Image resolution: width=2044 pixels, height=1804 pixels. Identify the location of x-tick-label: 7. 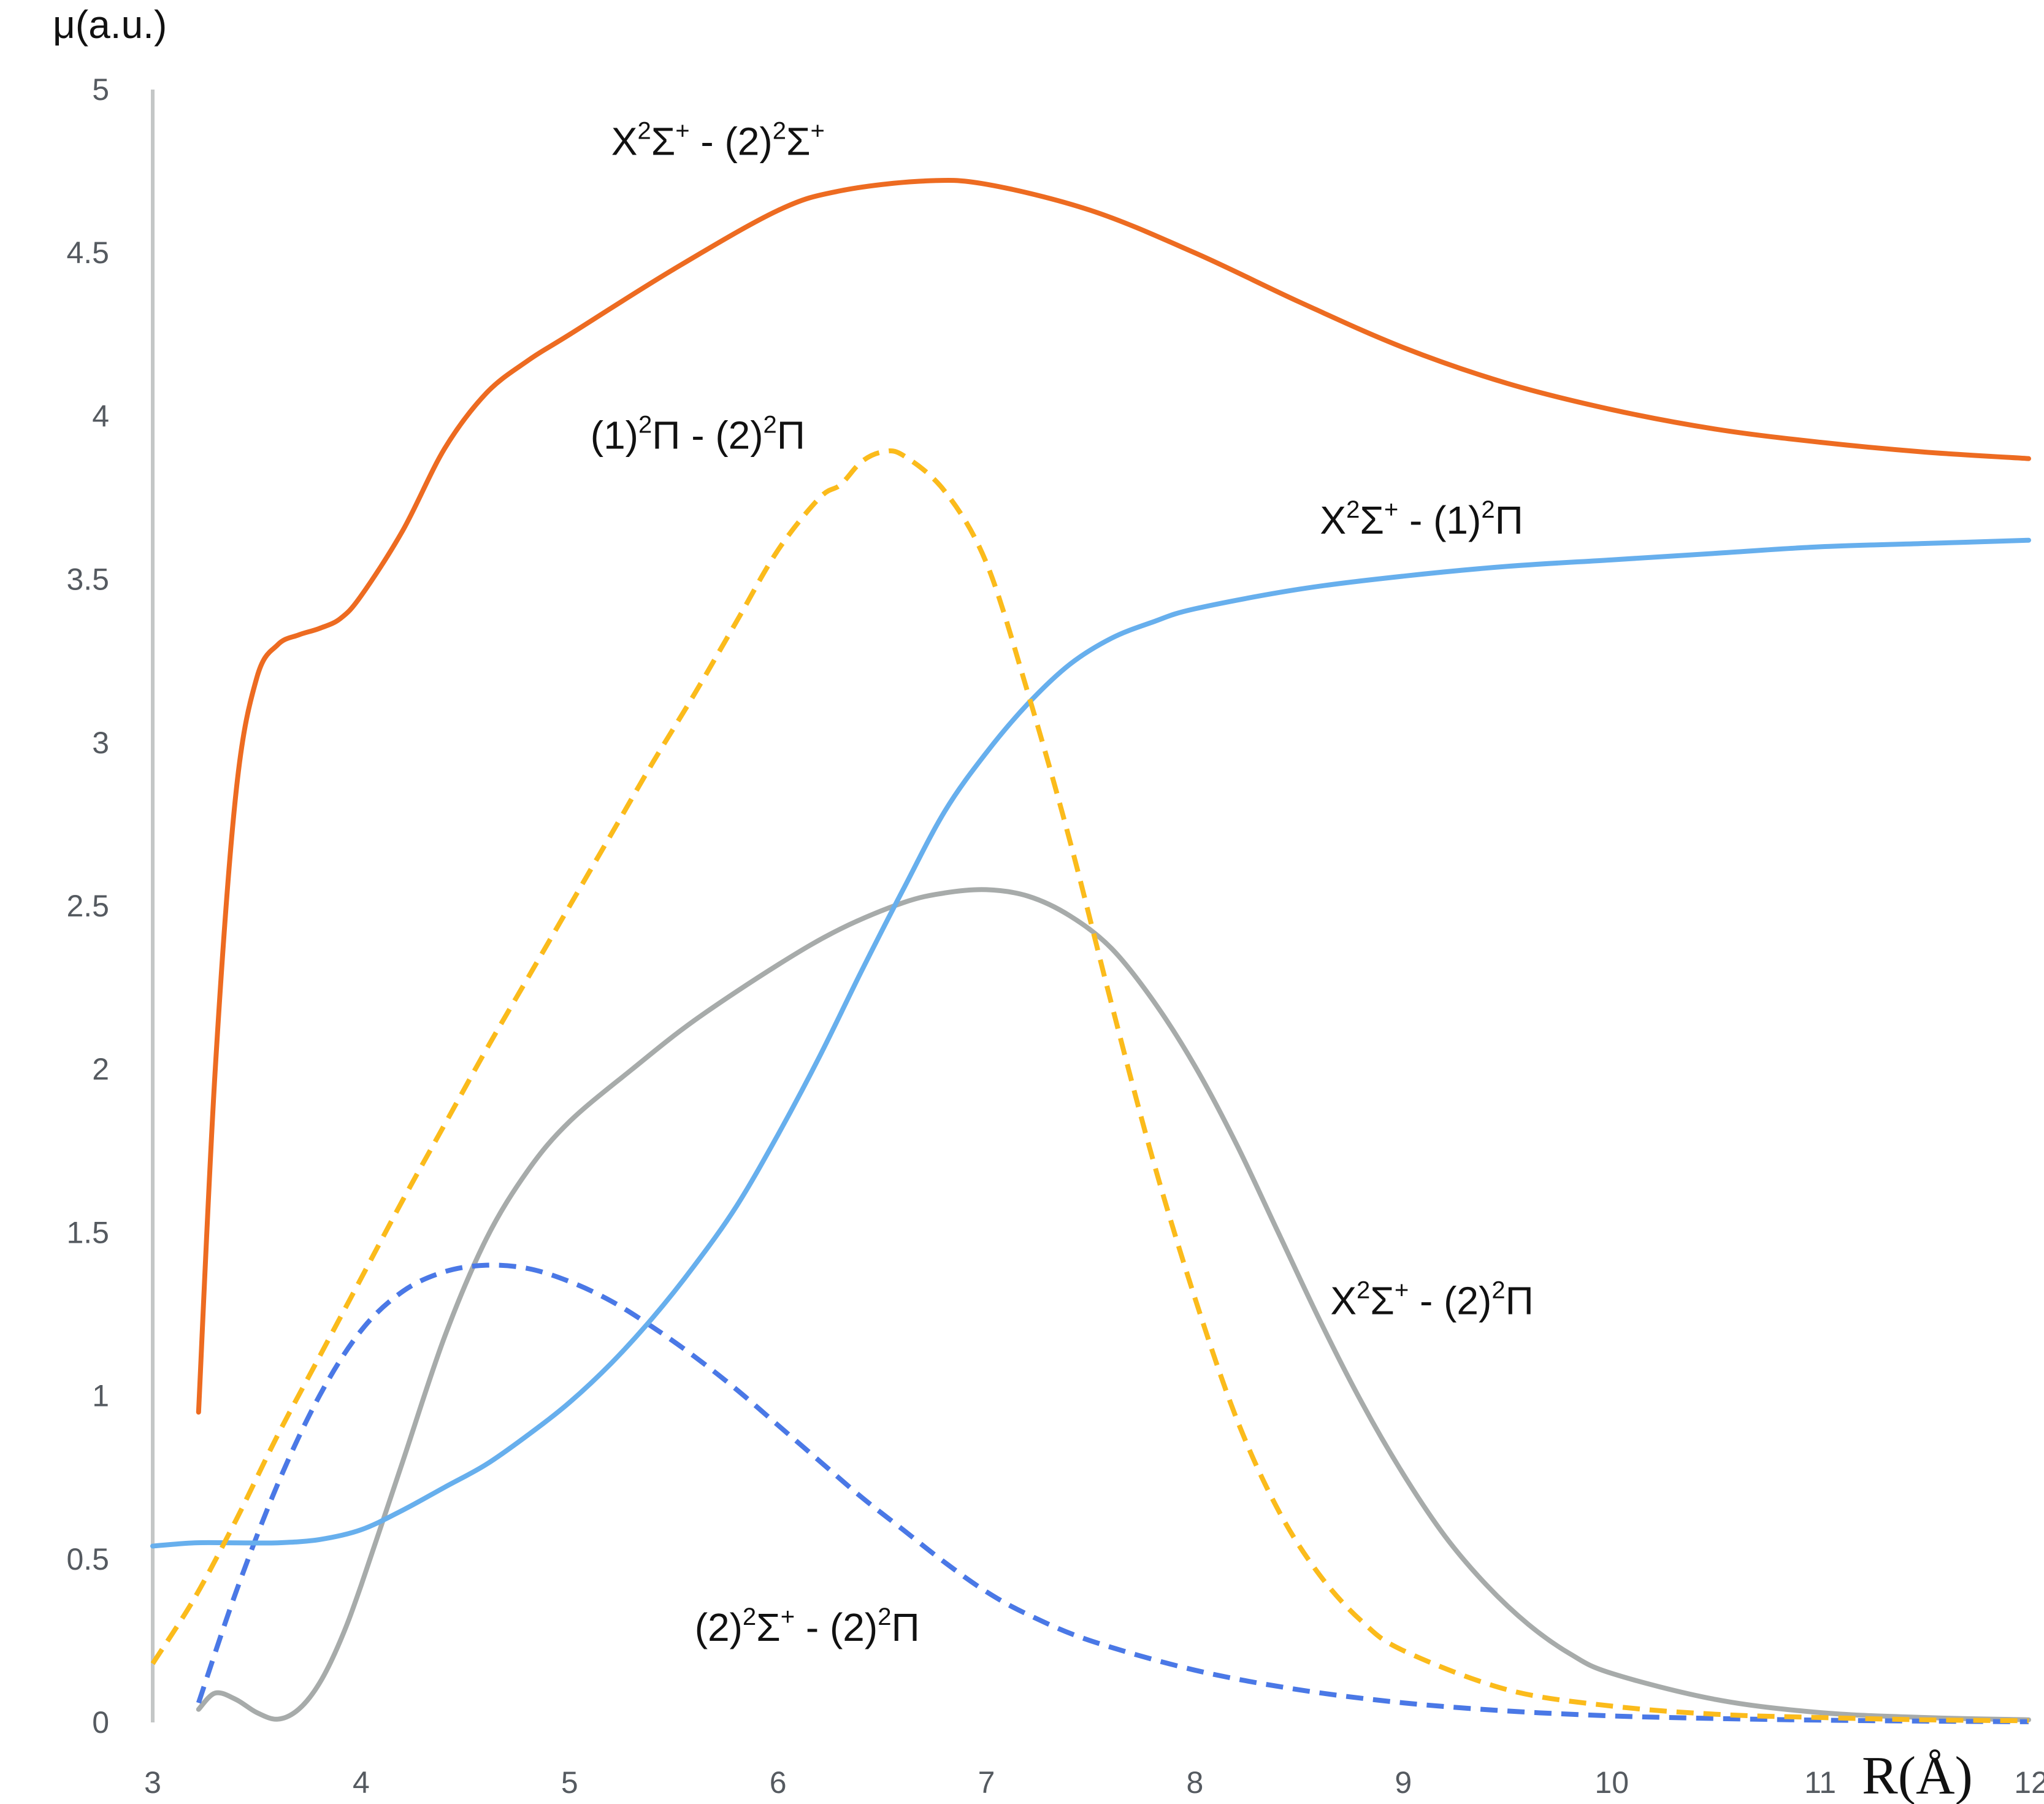
(986, 1783).